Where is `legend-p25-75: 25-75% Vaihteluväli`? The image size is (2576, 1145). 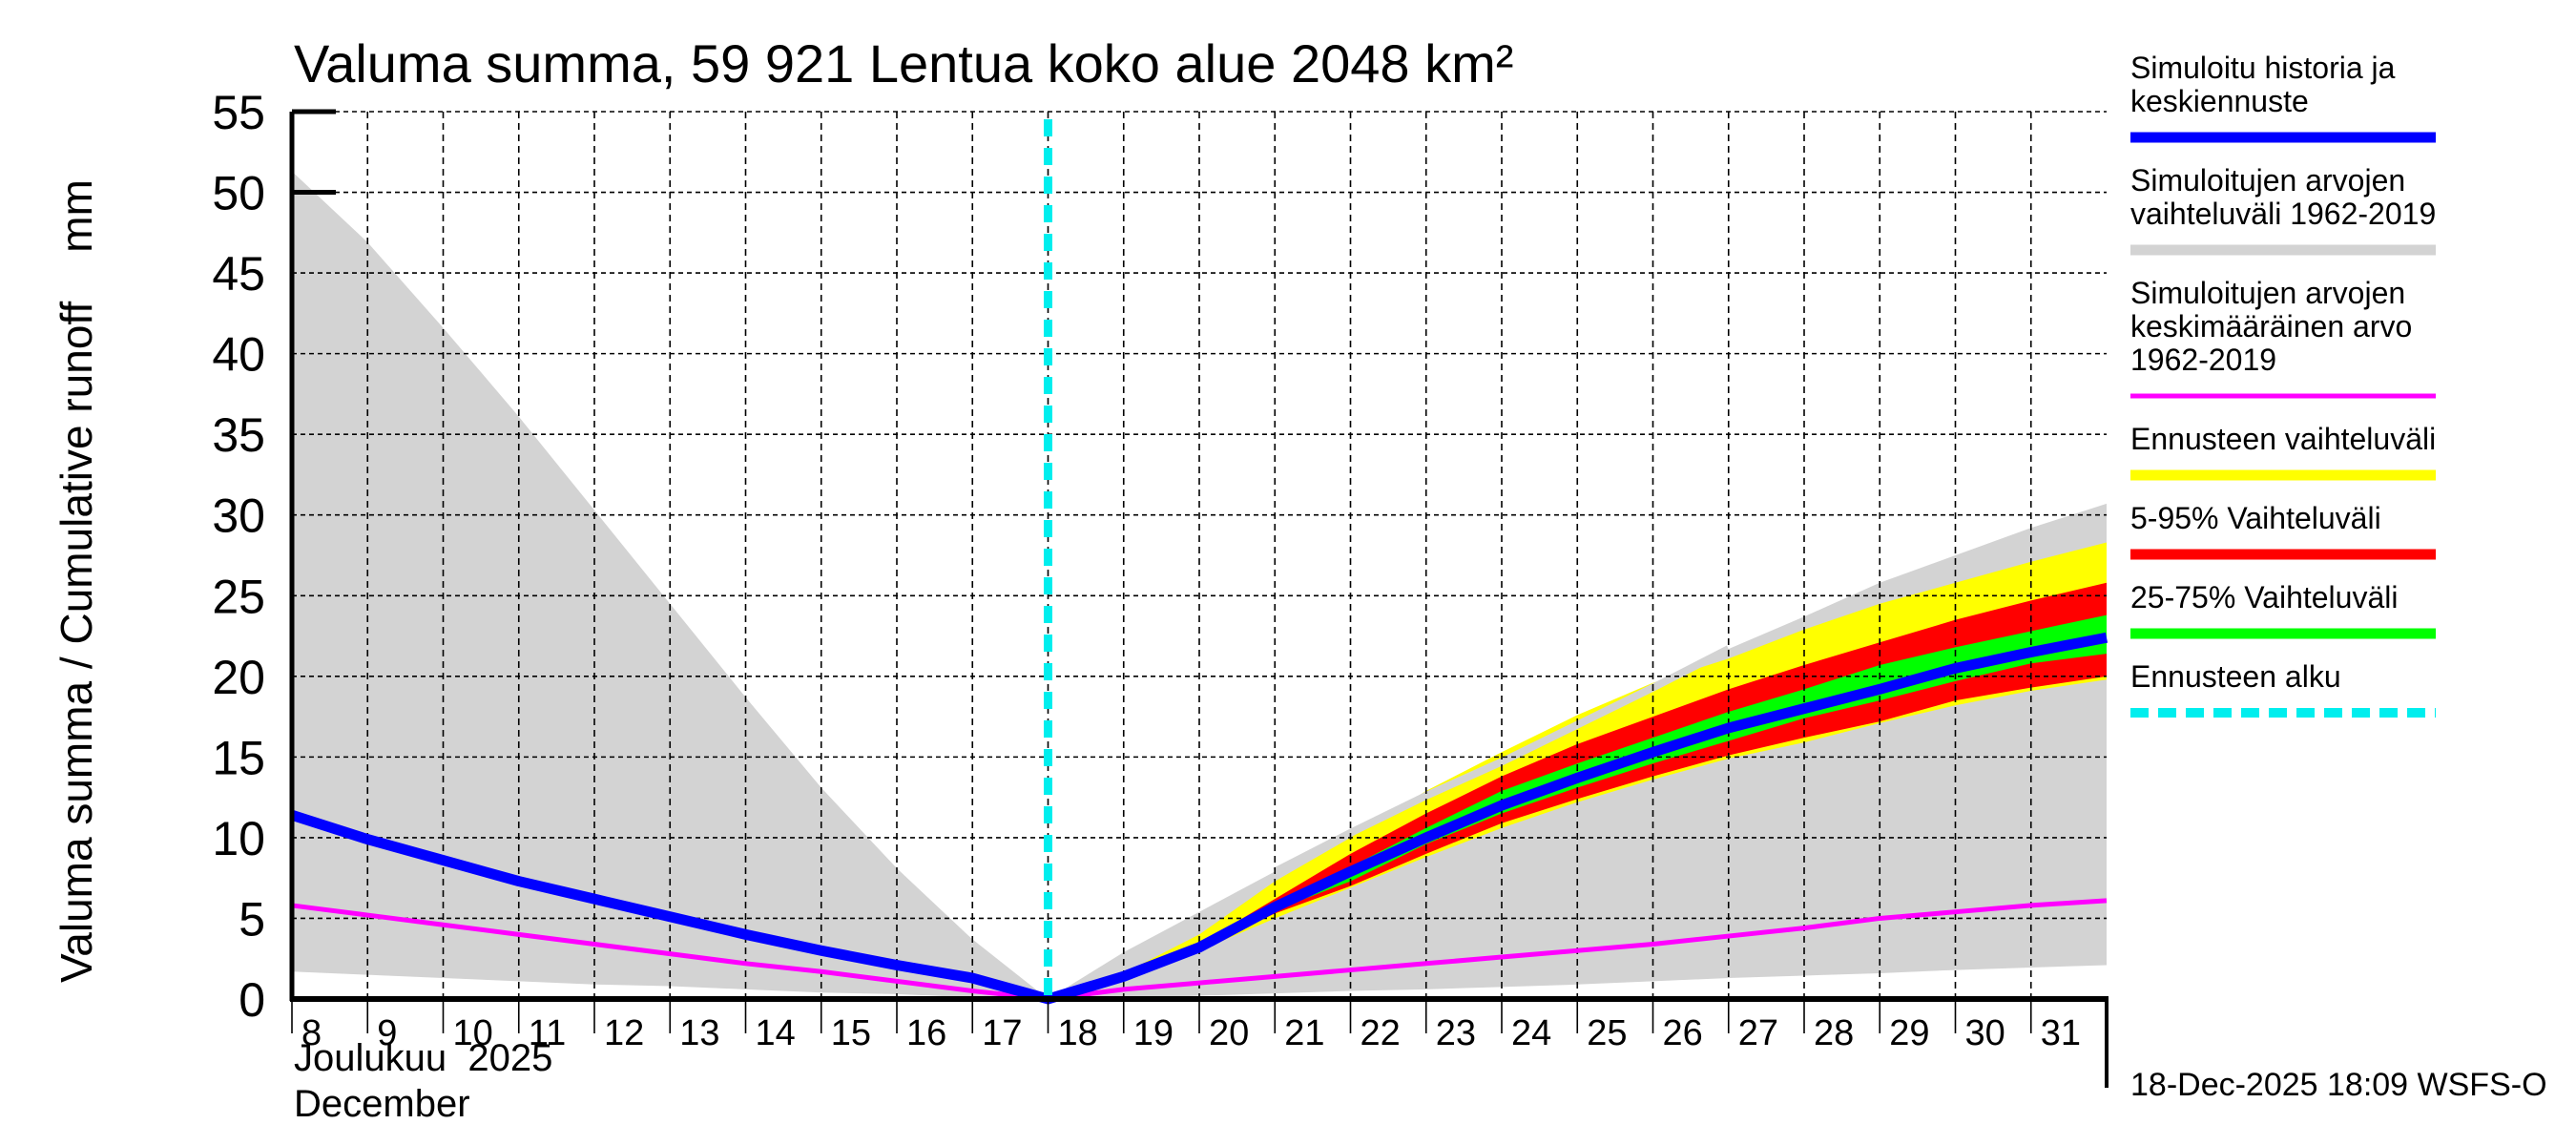 legend-p25-75: 25-75% Vaihteluväli is located at coordinates (2283, 609).